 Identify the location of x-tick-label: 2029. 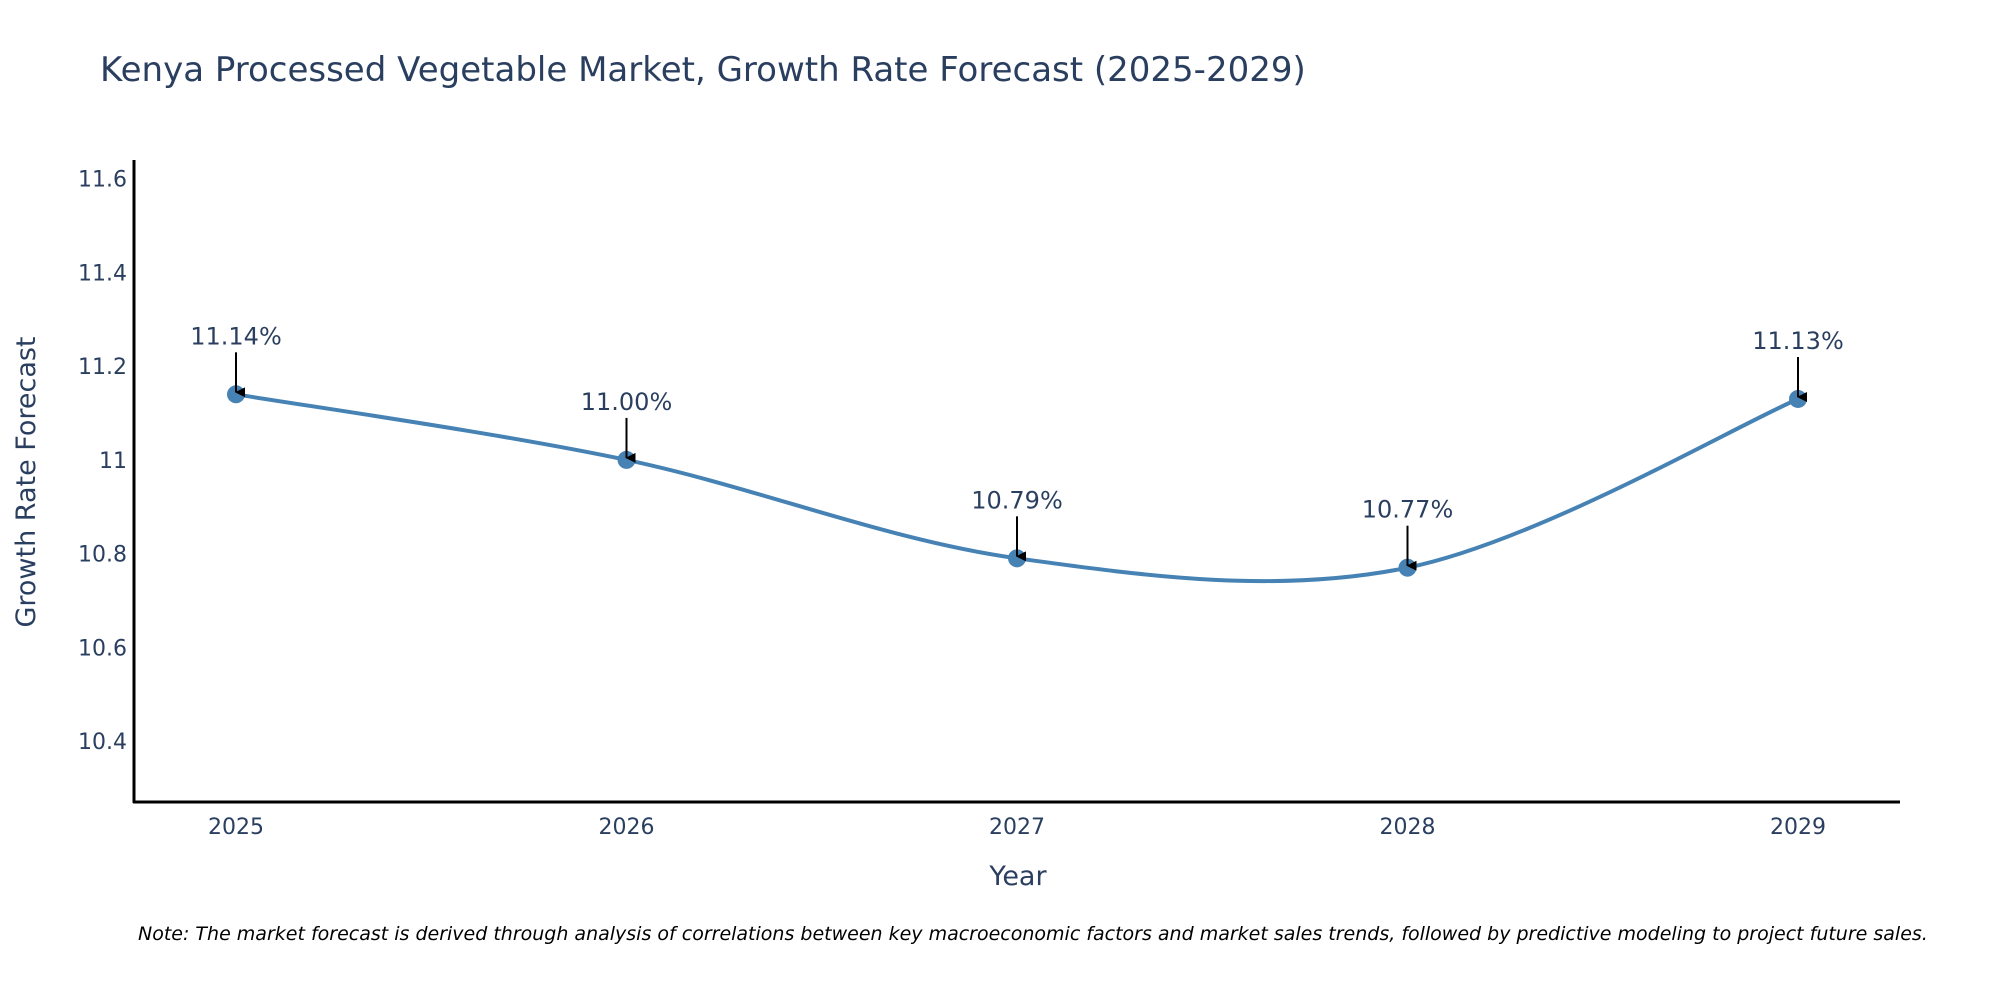
(1798, 827).